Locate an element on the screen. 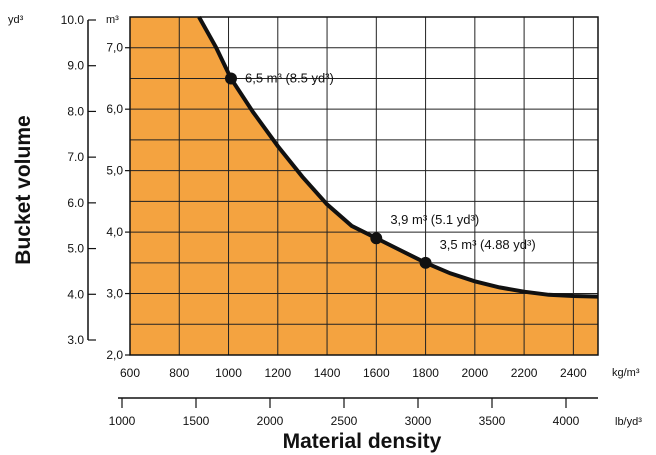 This screenshot has width=656, height=455. x2-ticks: 1000 1500 2000 2500 3000 3500 4000 is located at coordinates (344, 413).